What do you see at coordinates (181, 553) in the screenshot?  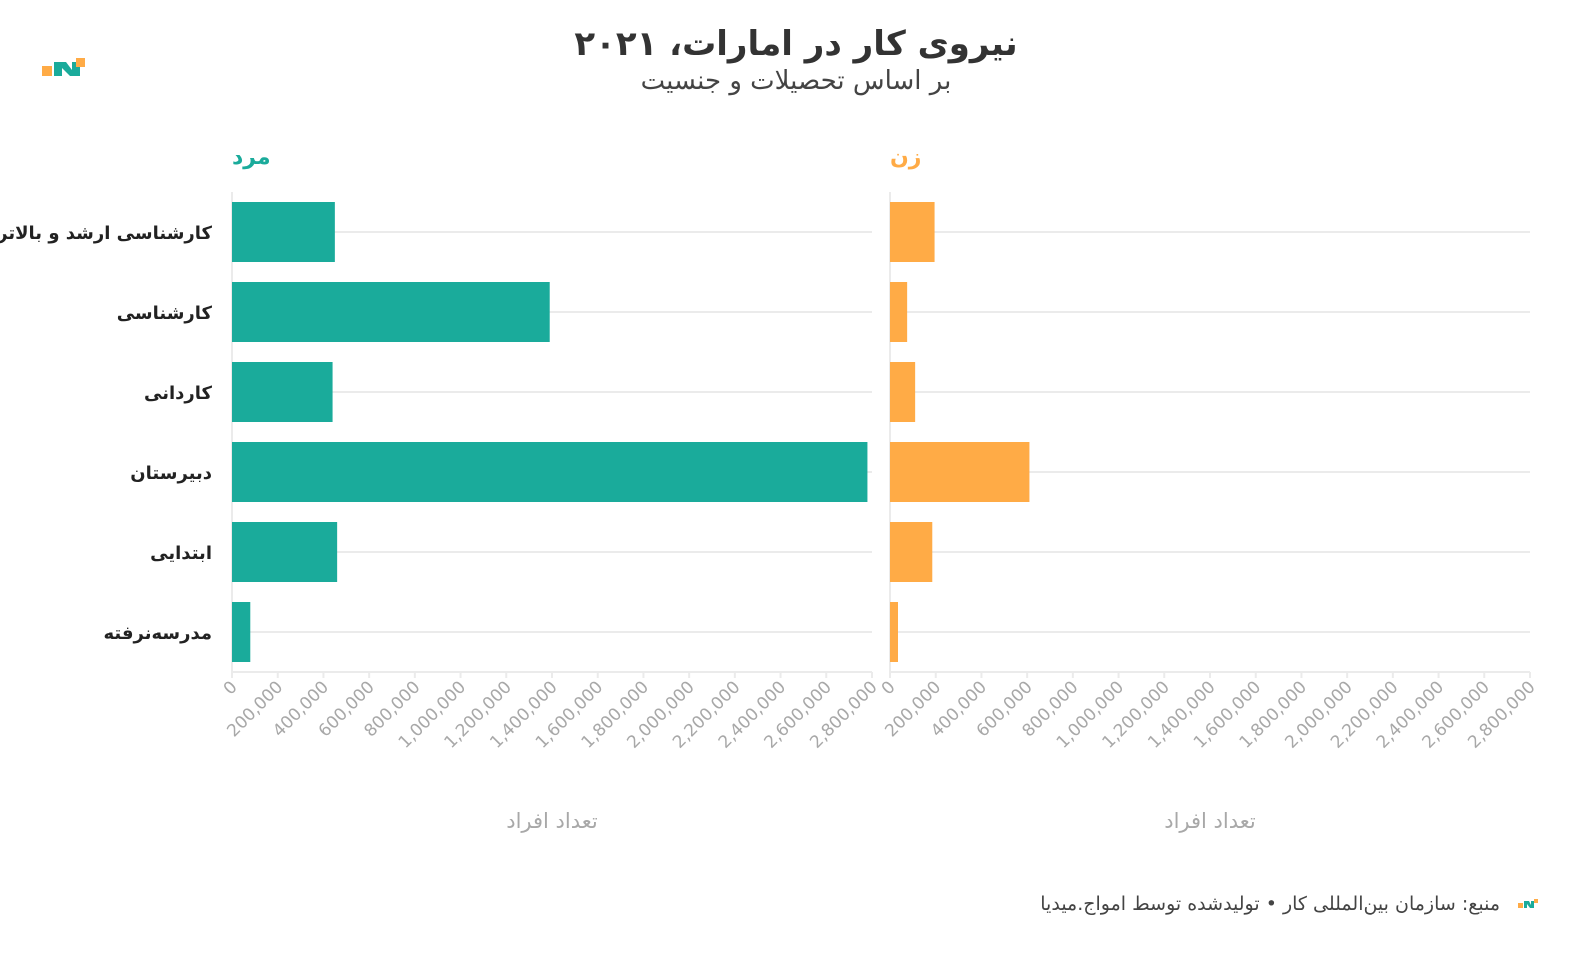 I see `category-label: ابتدایی` at bounding box center [181, 553].